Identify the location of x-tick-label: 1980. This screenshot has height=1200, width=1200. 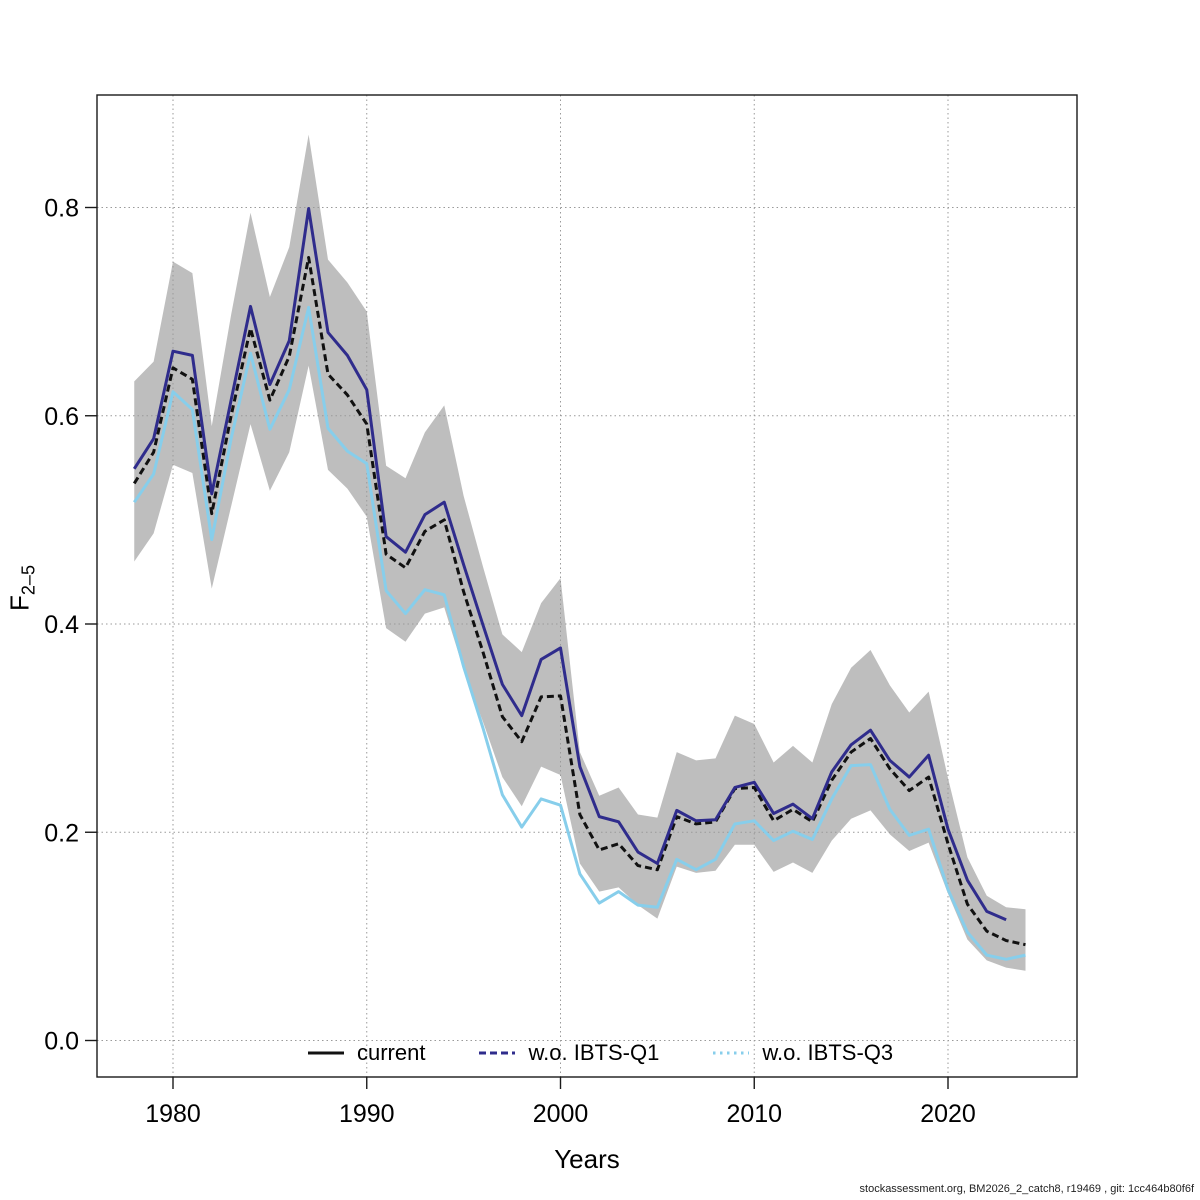
(173, 1114).